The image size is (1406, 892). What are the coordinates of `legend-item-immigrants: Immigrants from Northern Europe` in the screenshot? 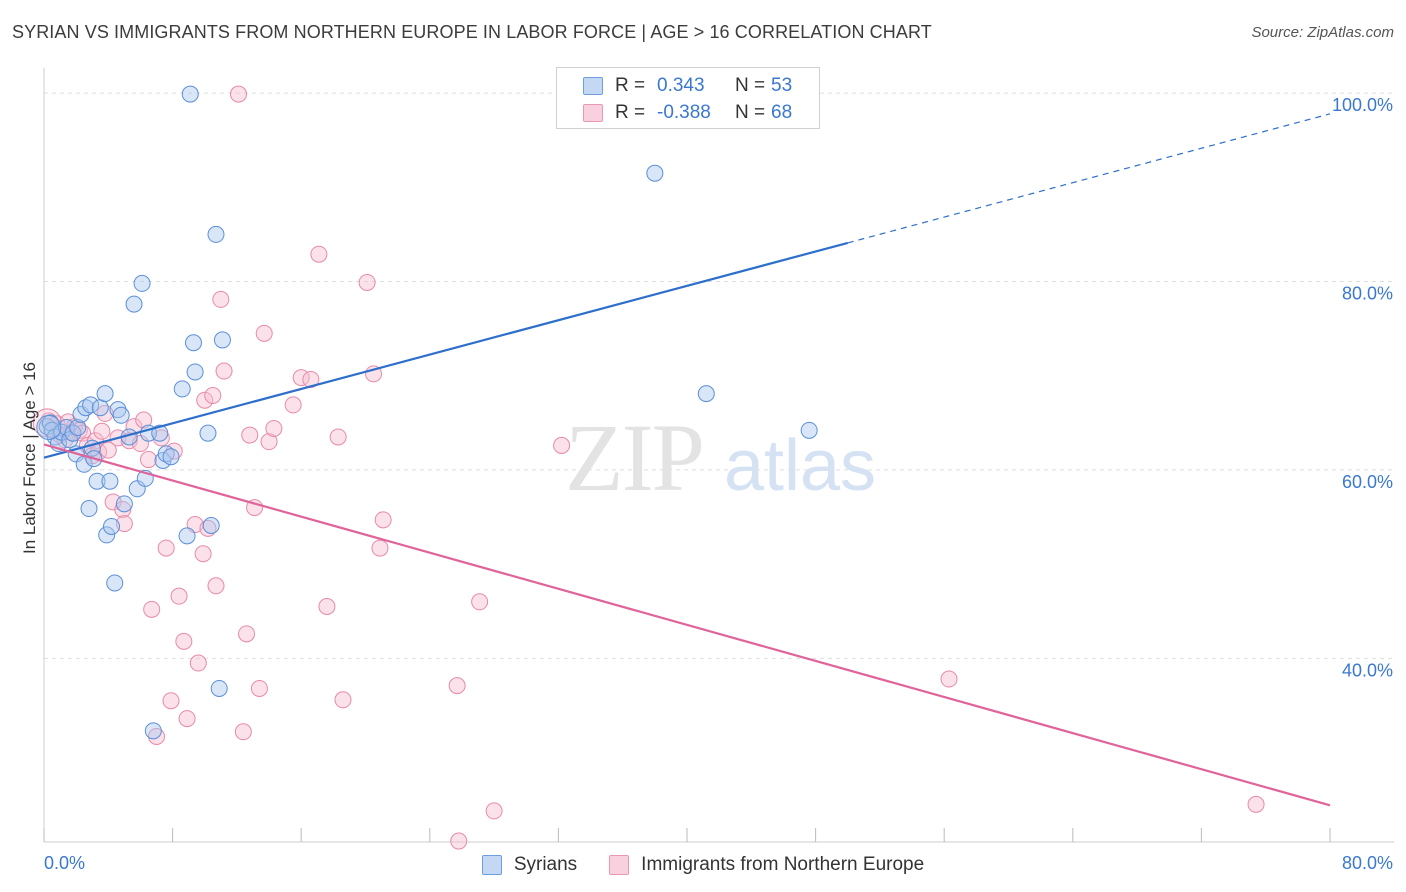 It's located at (766, 865).